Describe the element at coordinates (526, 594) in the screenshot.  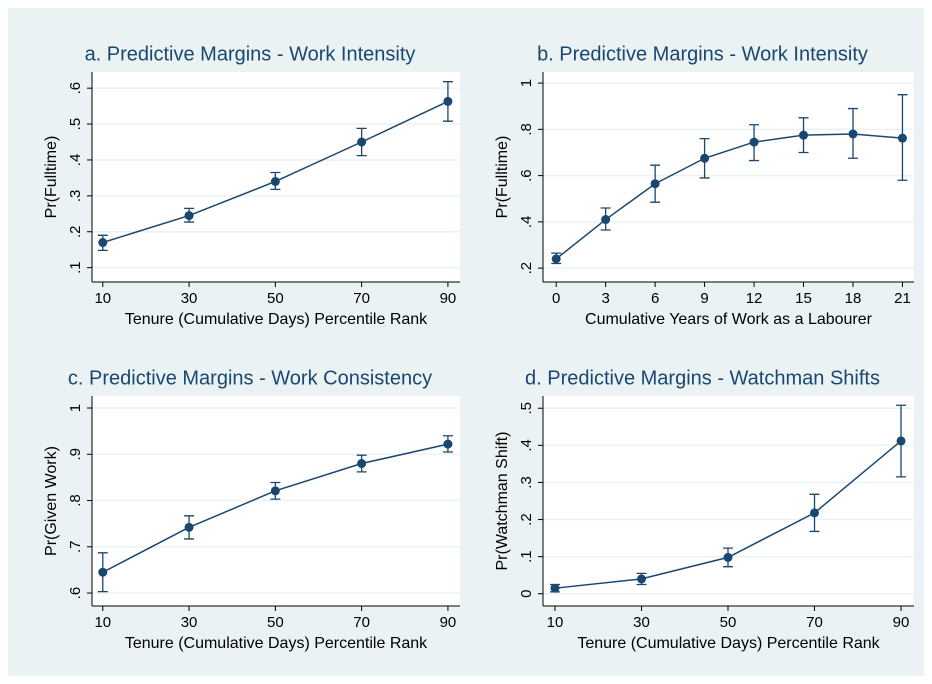
I see `y-tick-label: 0` at that location.